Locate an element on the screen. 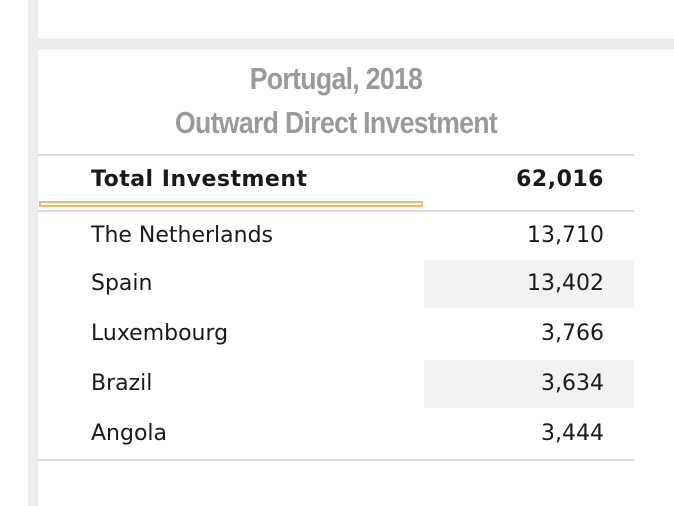  table-title-line1: Portugal, 2018 is located at coordinates (336, 78).